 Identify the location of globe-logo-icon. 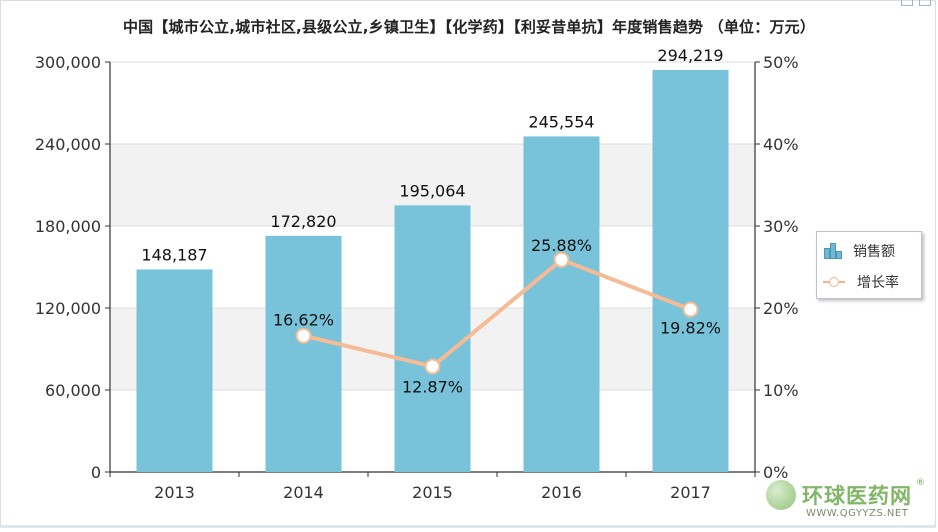
(781, 495).